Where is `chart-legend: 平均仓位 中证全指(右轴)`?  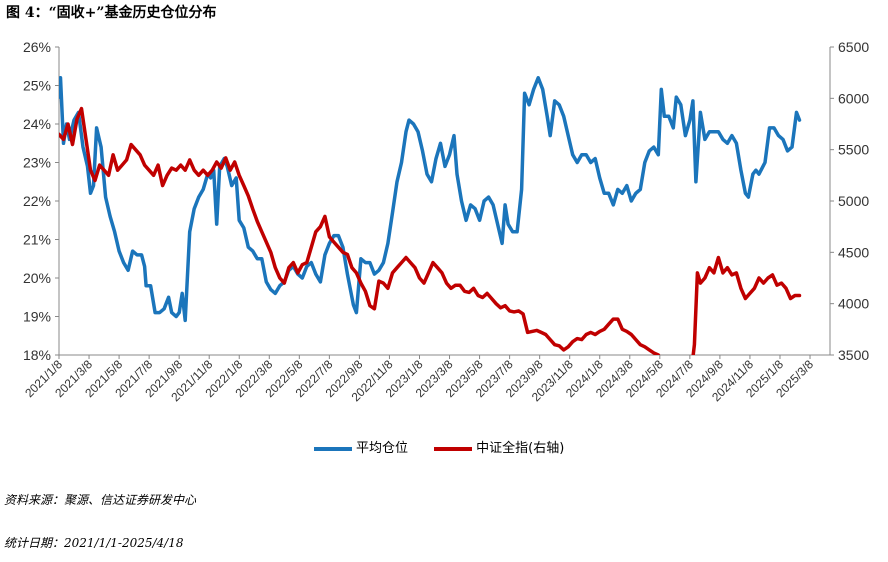
chart-legend: 平均仓位 中证全指(右轴) is located at coordinates (450, 446).